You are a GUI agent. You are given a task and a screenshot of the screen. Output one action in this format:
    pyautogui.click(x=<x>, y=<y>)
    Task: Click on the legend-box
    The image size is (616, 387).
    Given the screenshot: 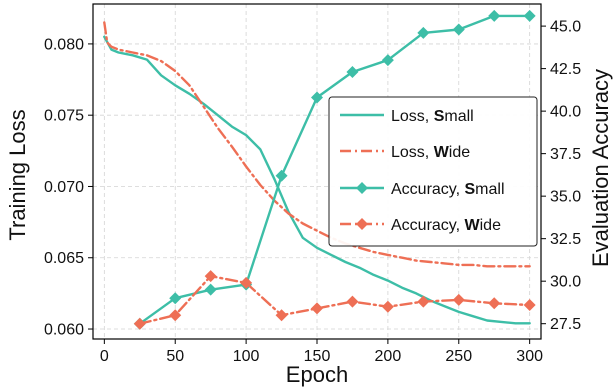 What is the action you would take?
    pyautogui.click(x=433, y=171)
    